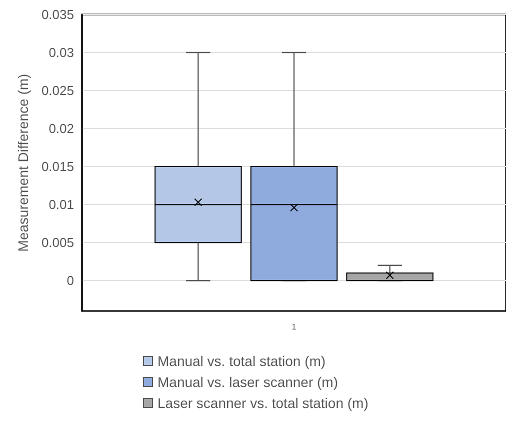  Describe the element at coordinates (57, 90) in the screenshot. I see `y-tick-label: 0.025` at that location.